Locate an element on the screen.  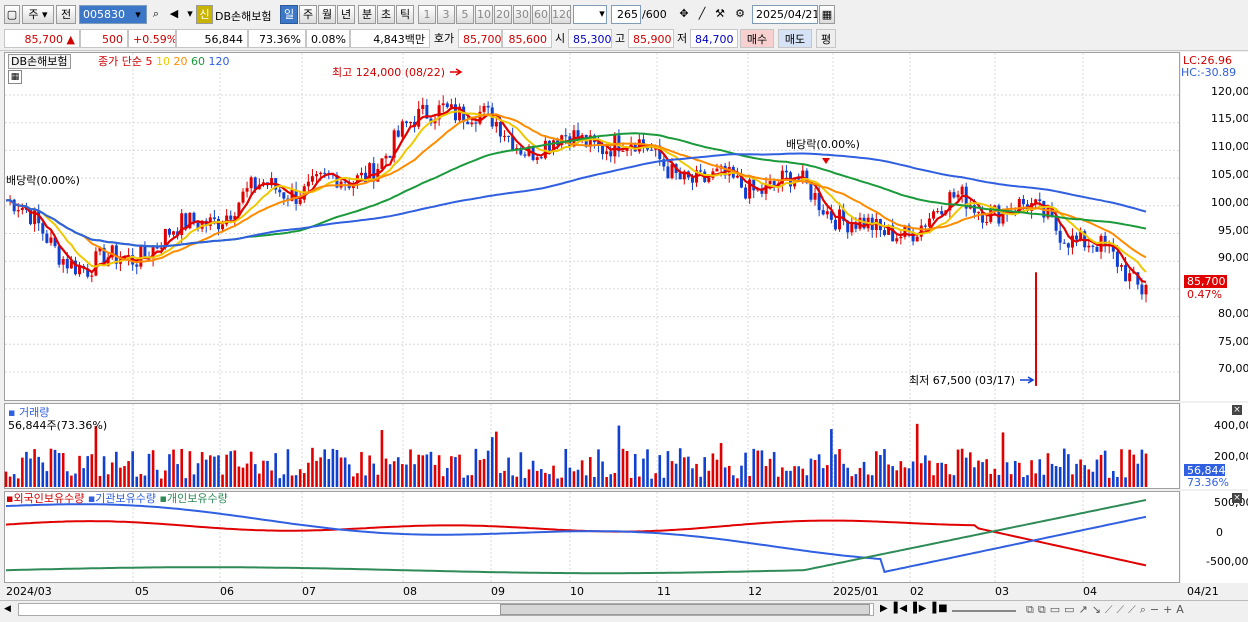
ma-5-label: 5 is located at coordinates (149, 61).